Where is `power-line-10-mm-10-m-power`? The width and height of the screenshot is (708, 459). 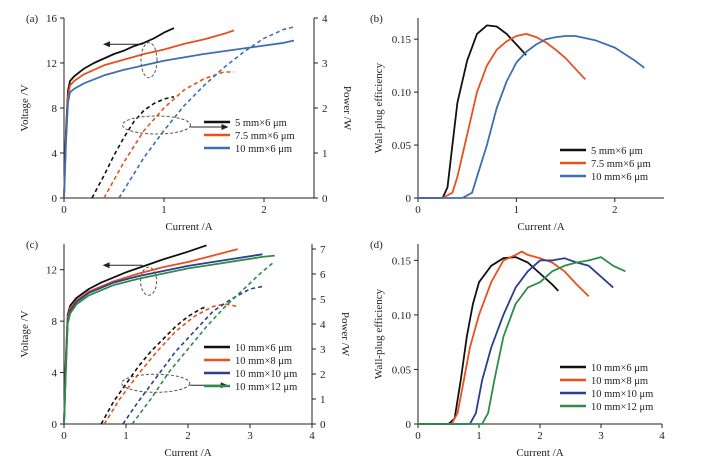
power-line-10-mm-10-m-power is located at coordinates (192, 355).